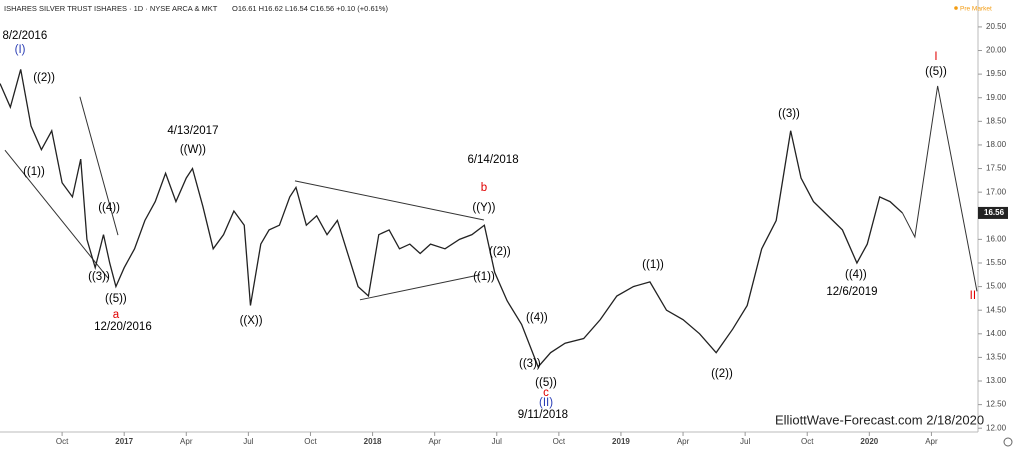  Describe the element at coordinates (996, 73) in the screenshot. I see `y-tick-label: 19.50` at that location.